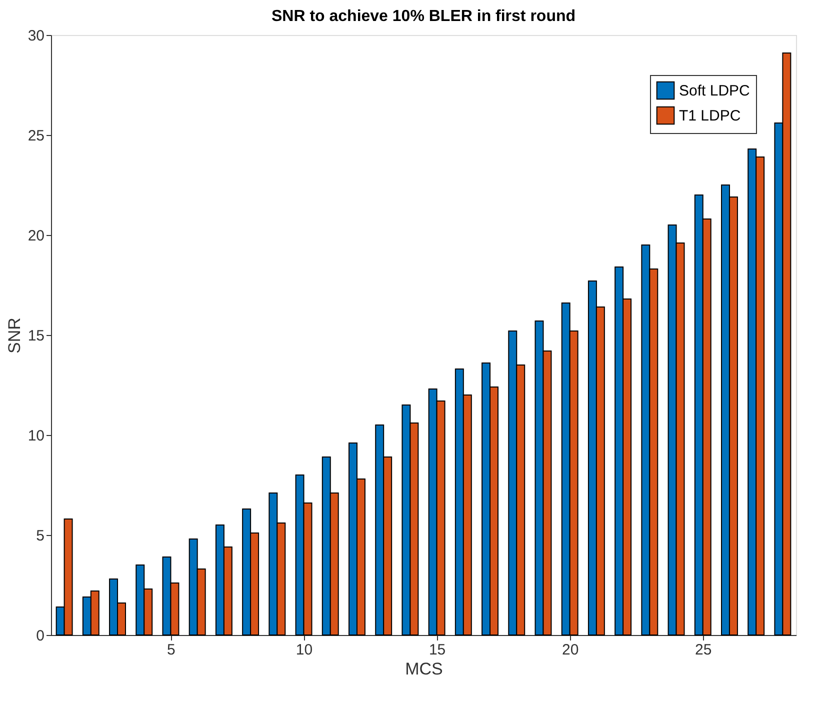 The width and height of the screenshot is (839, 716). What do you see at coordinates (424, 669) in the screenshot?
I see `x-axis-title: MCS` at bounding box center [424, 669].